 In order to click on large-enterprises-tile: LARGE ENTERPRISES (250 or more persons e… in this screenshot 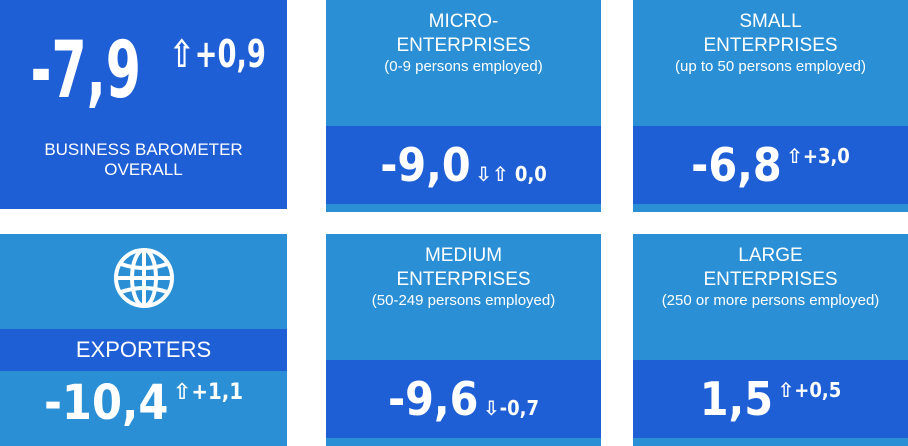, I will do `click(770, 340)`.